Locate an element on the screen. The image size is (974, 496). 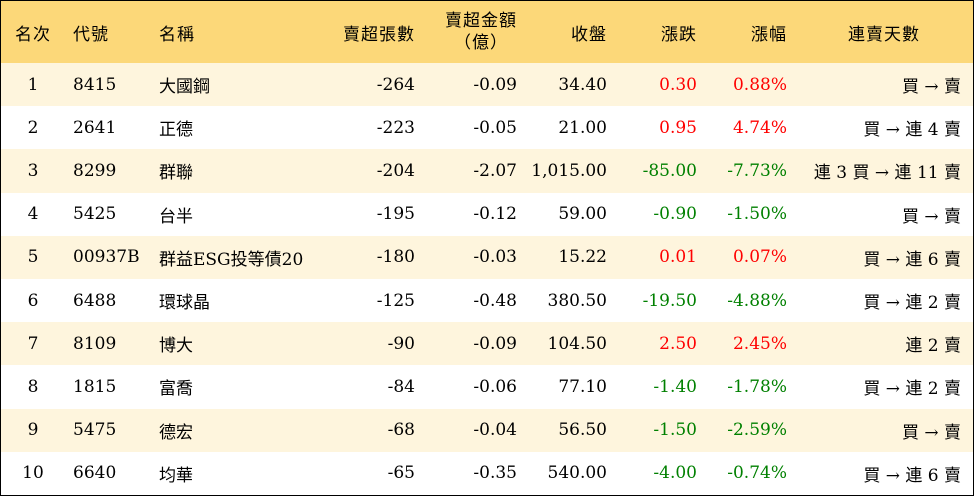
header-net-sell-amount-label: 賣超金額 （億） is located at coordinates (481, 32).